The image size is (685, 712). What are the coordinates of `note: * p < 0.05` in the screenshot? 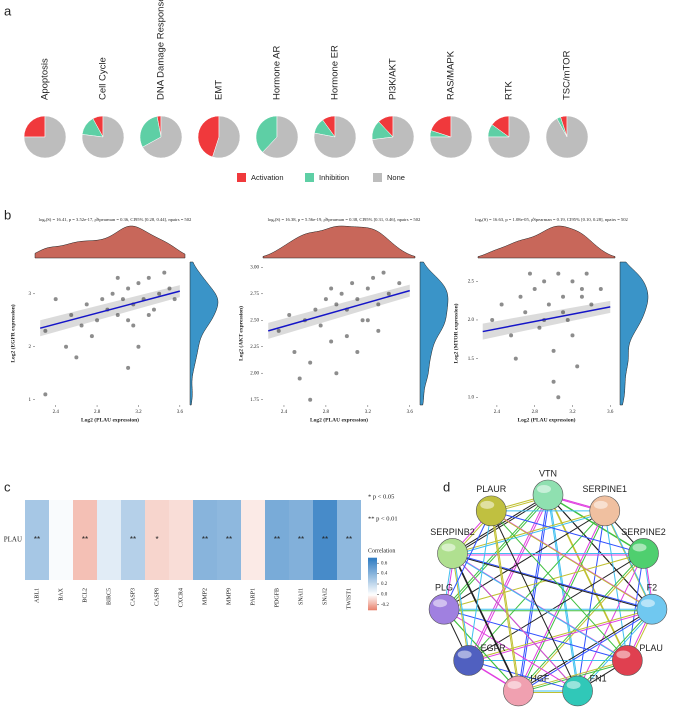 It's located at (381, 496).